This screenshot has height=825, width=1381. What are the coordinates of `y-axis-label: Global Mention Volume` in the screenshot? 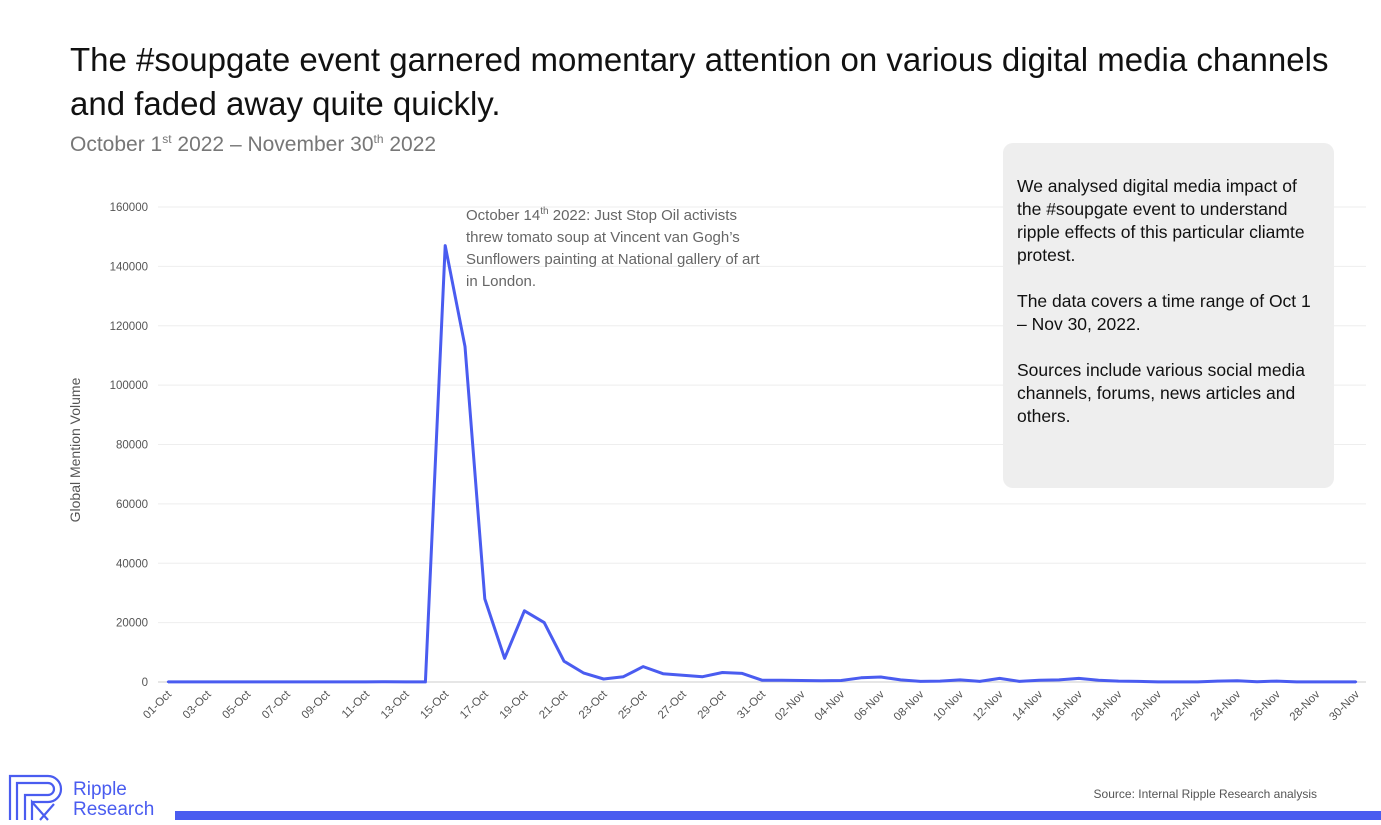 It's located at (75, 449).